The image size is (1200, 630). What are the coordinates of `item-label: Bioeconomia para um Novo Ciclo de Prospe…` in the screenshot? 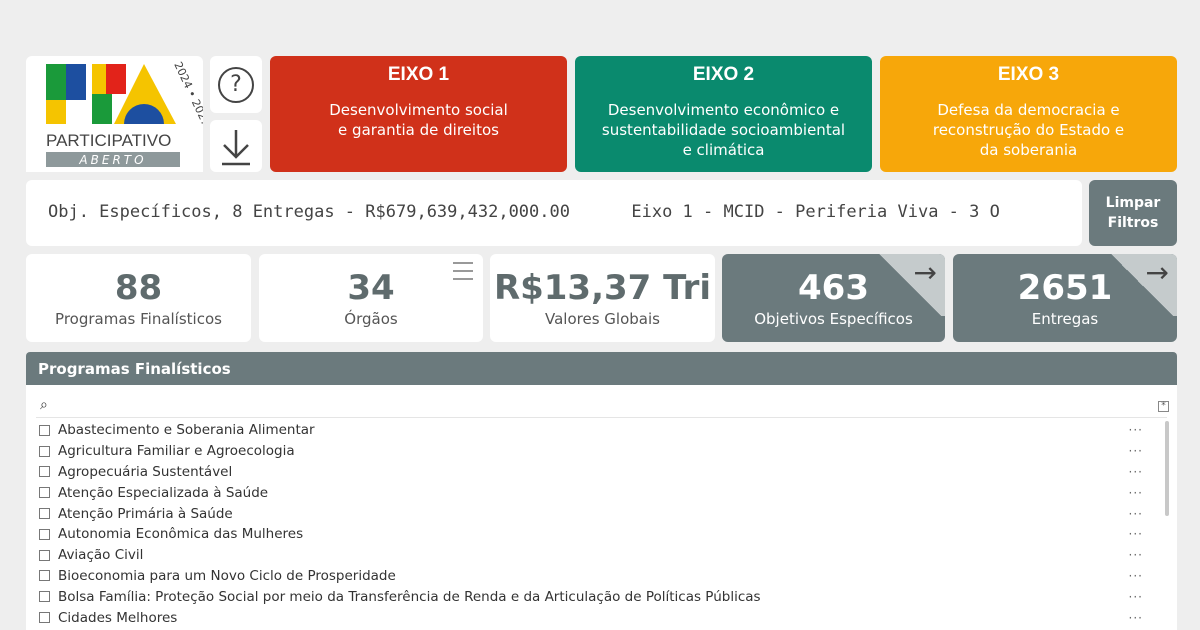 It's located at (227, 575).